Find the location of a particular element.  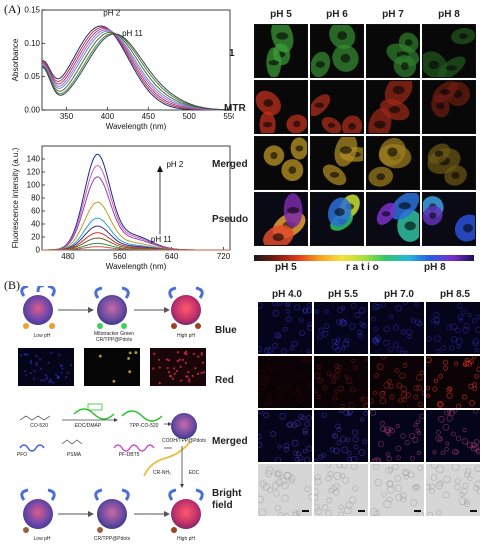

panel-a-label: (A) is located at coordinates (12, 9).